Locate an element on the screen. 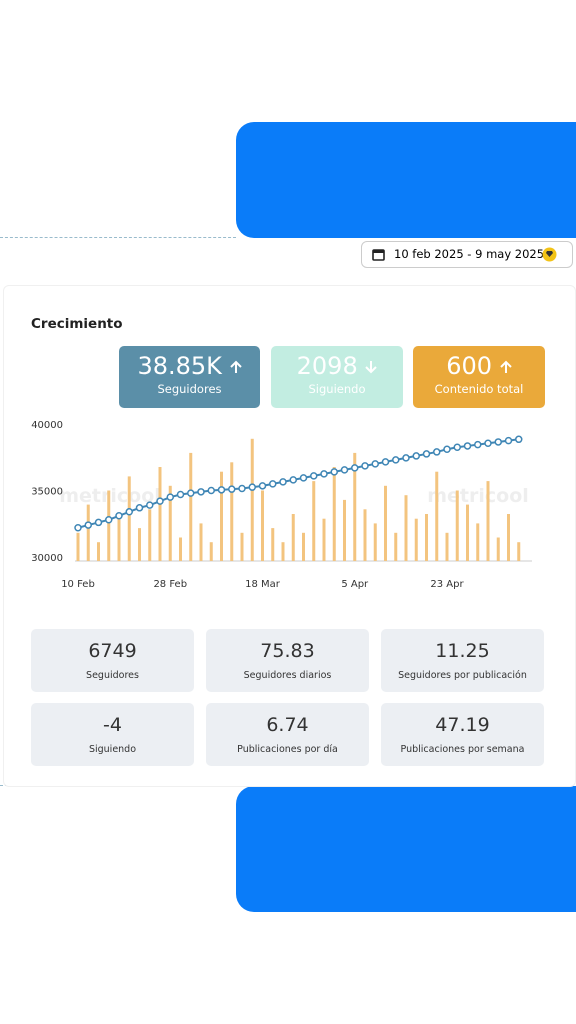 This screenshot has height=1024, width=576. stat-card: -4 Siguiendo is located at coordinates (112, 734).